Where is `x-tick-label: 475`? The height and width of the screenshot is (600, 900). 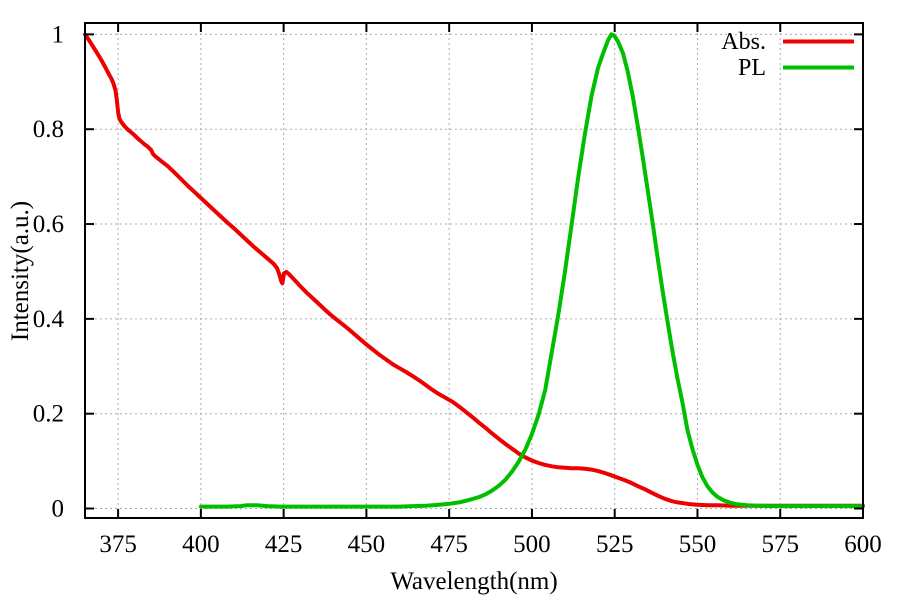 x-tick-label: 475 is located at coordinates (449, 544).